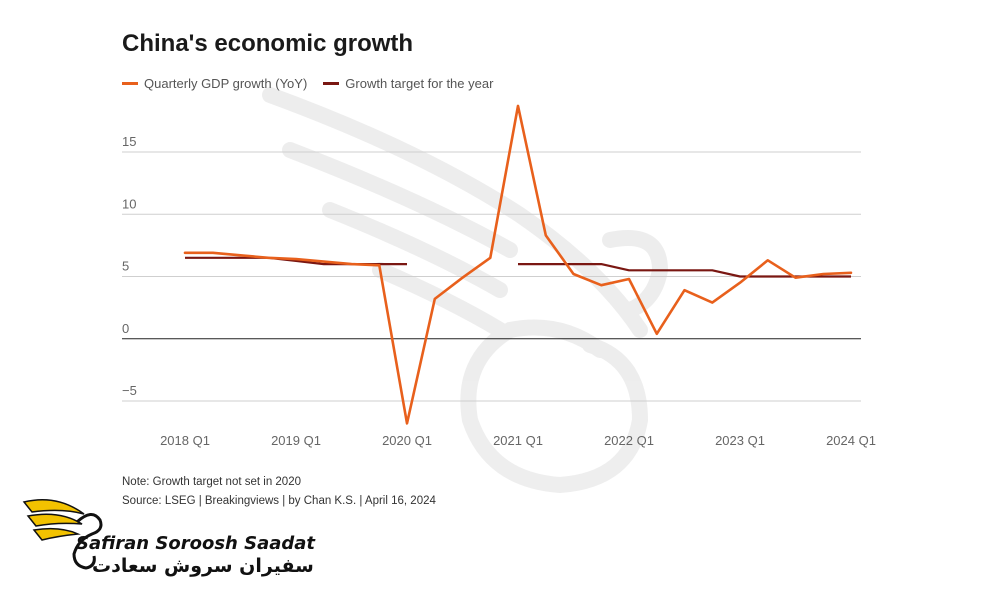 The width and height of the screenshot is (1000, 600). I want to click on x-tick-label: 2022 Q1, so click(629, 440).